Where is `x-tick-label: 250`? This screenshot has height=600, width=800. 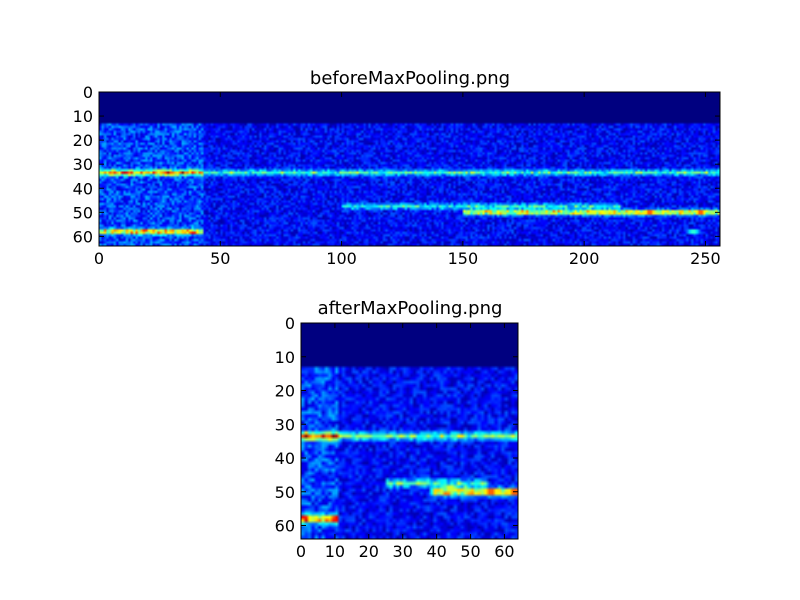
x-tick-label: 250 is located at coordinates (705, 258).